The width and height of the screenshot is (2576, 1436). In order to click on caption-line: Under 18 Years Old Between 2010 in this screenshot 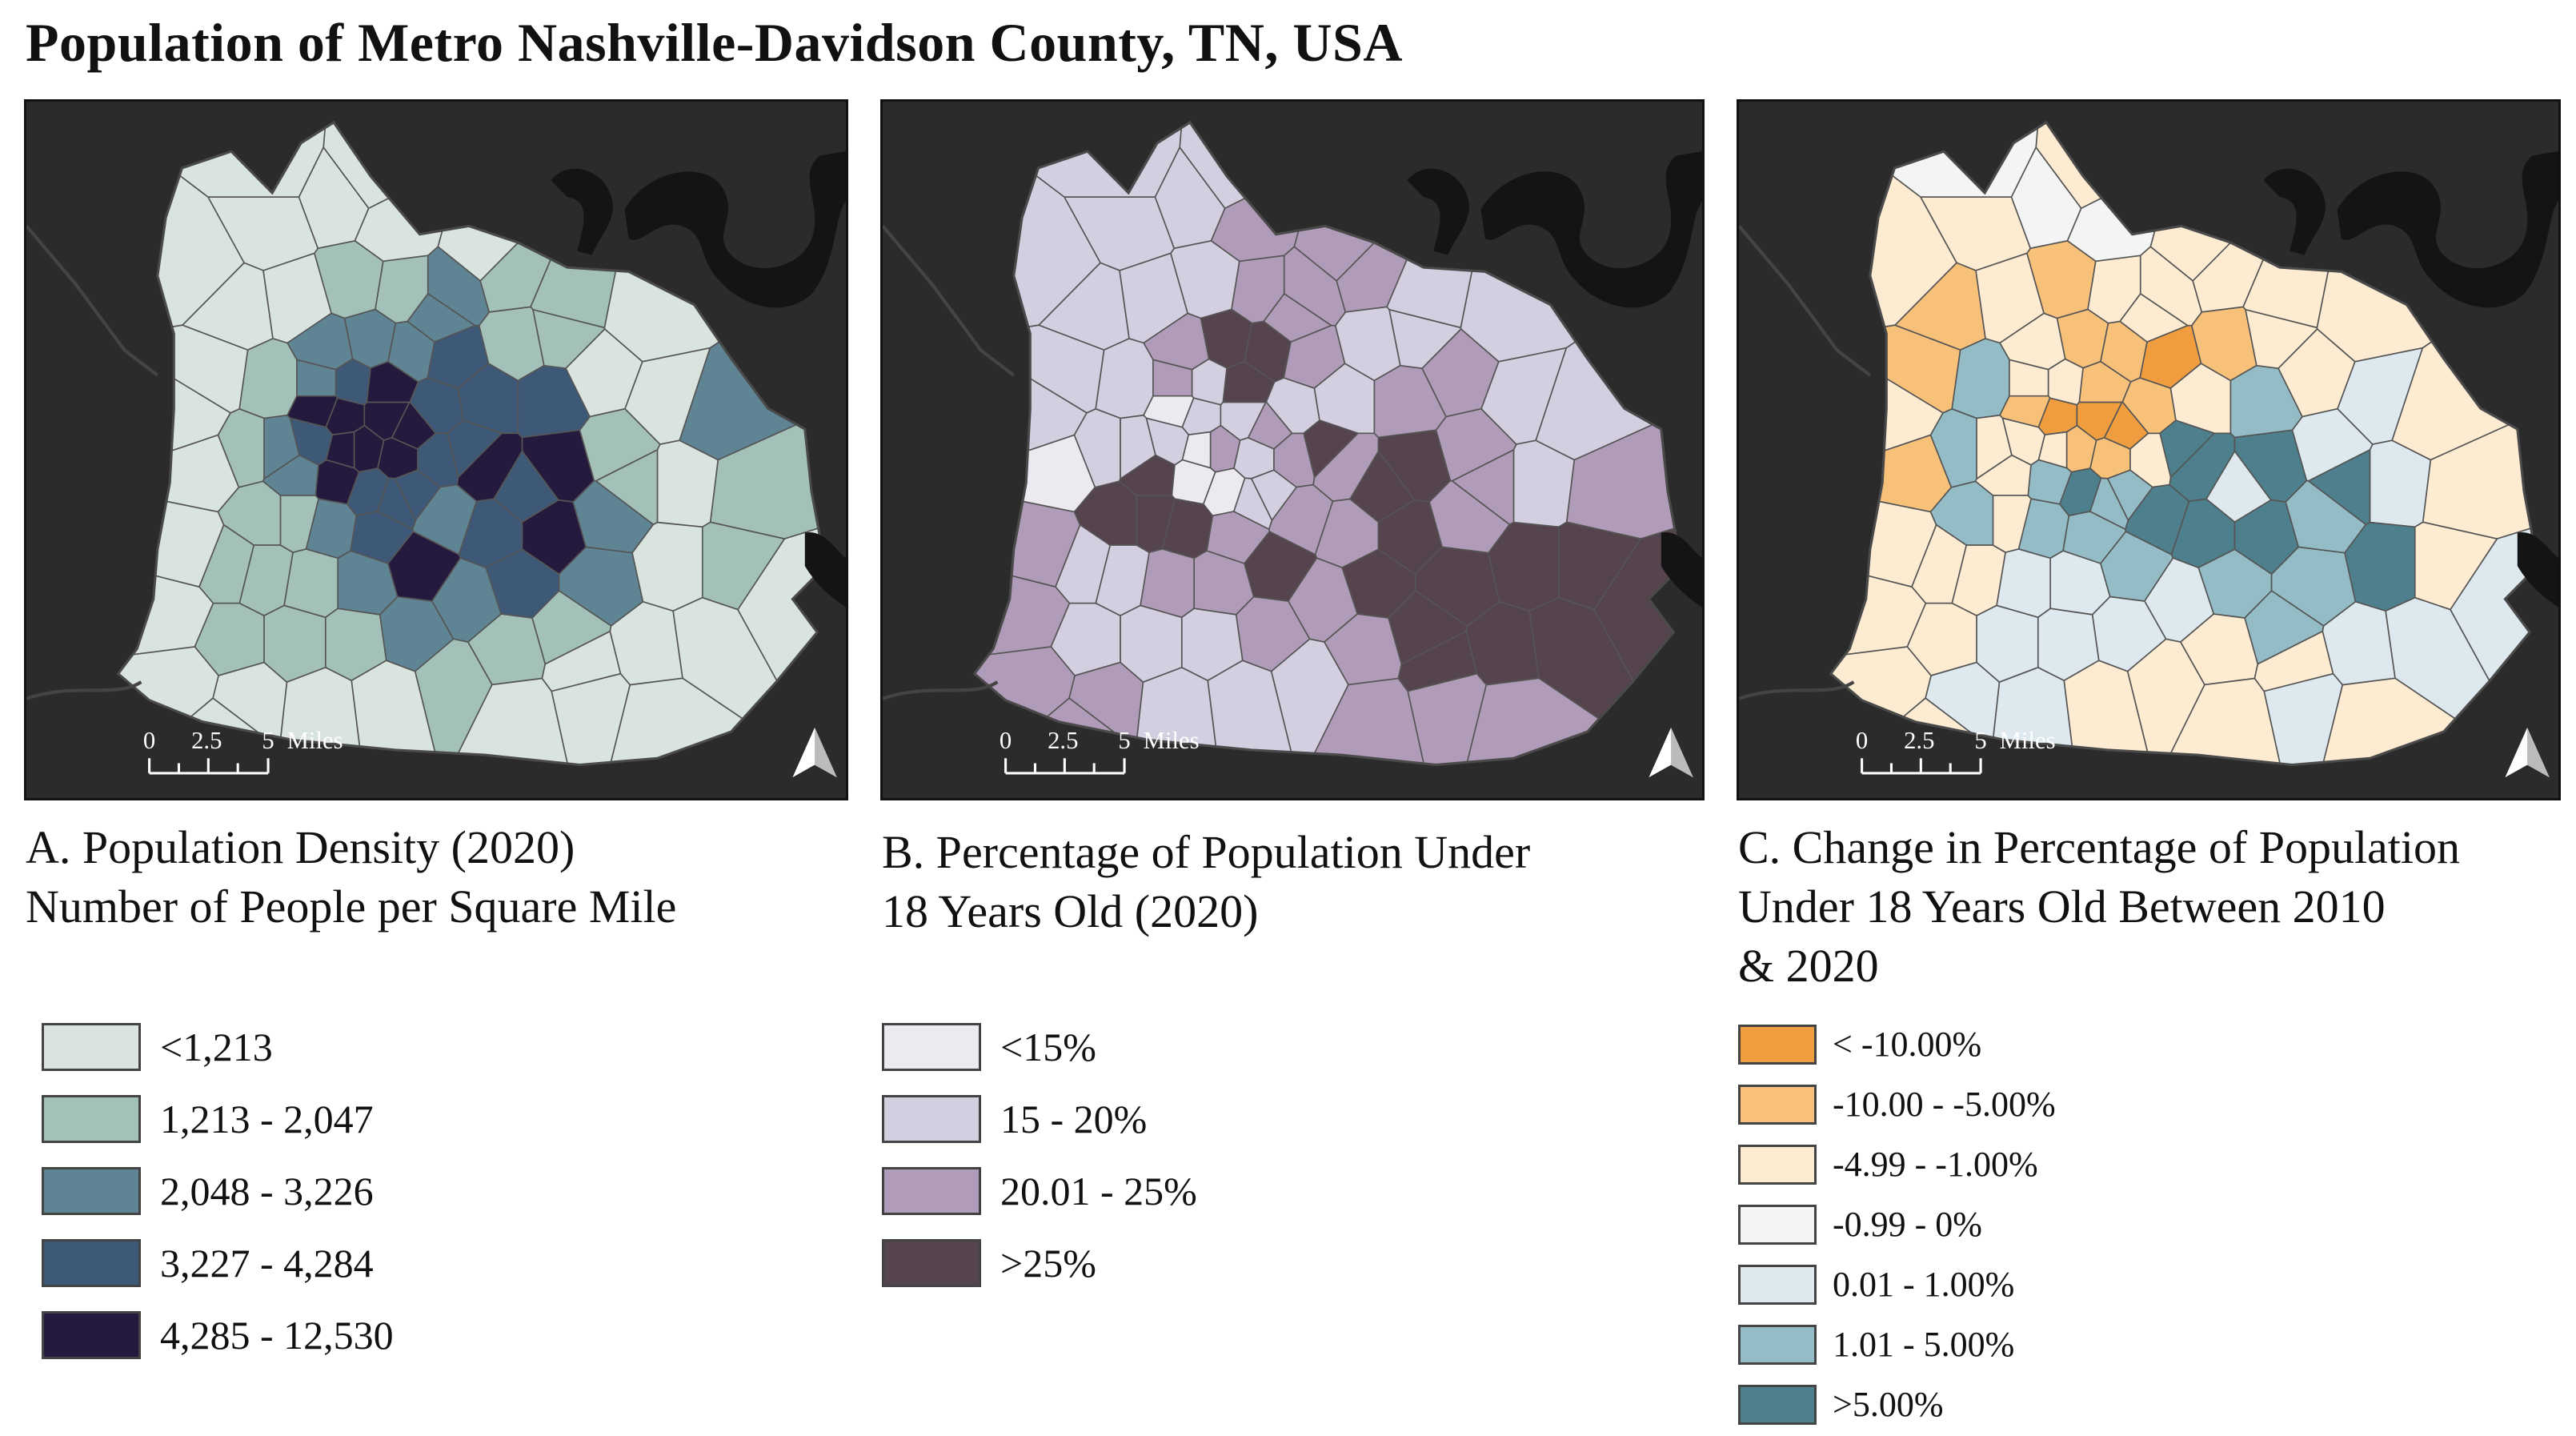, I will do `click(2062, 907)`.